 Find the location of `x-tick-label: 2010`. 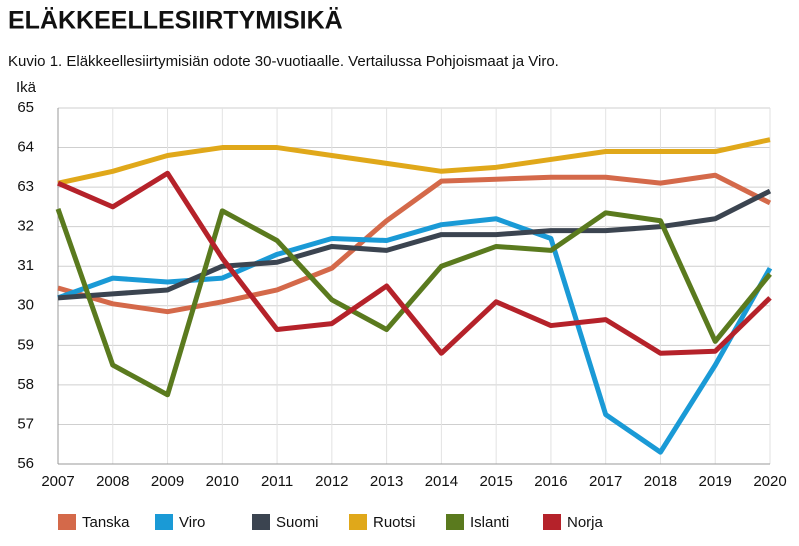

x-tick-label: 2010 is located at coordinates (222, 481).